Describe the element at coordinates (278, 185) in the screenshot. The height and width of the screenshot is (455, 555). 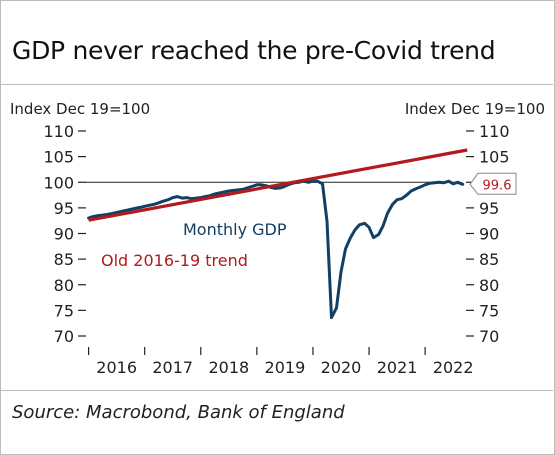
I see `series-line-old-trend` at that location.